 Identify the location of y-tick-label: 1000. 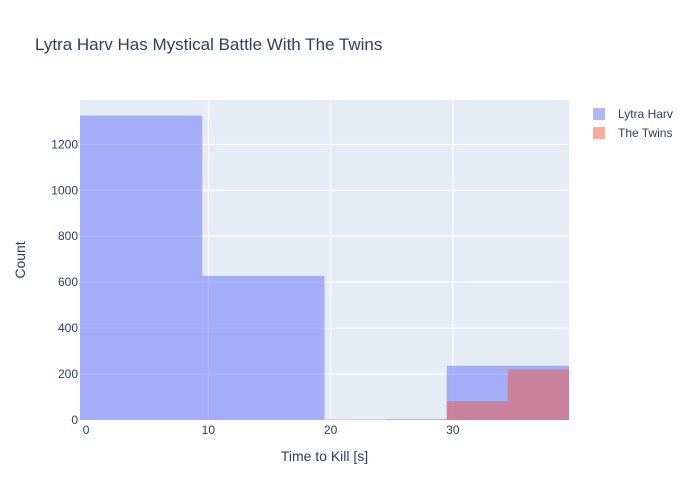
(64, 190).